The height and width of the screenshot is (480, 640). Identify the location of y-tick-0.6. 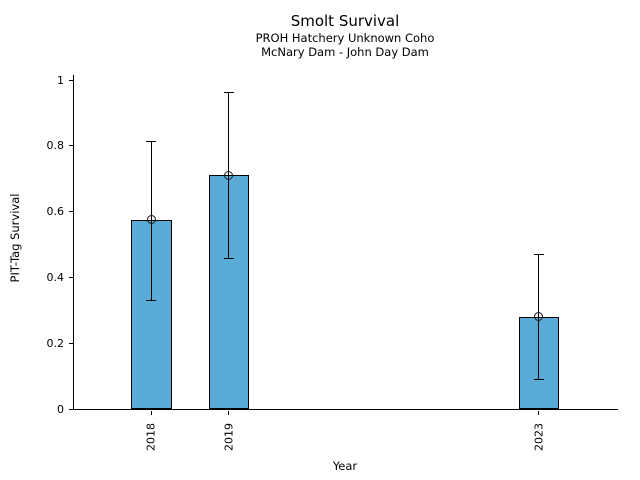
(71, 212).